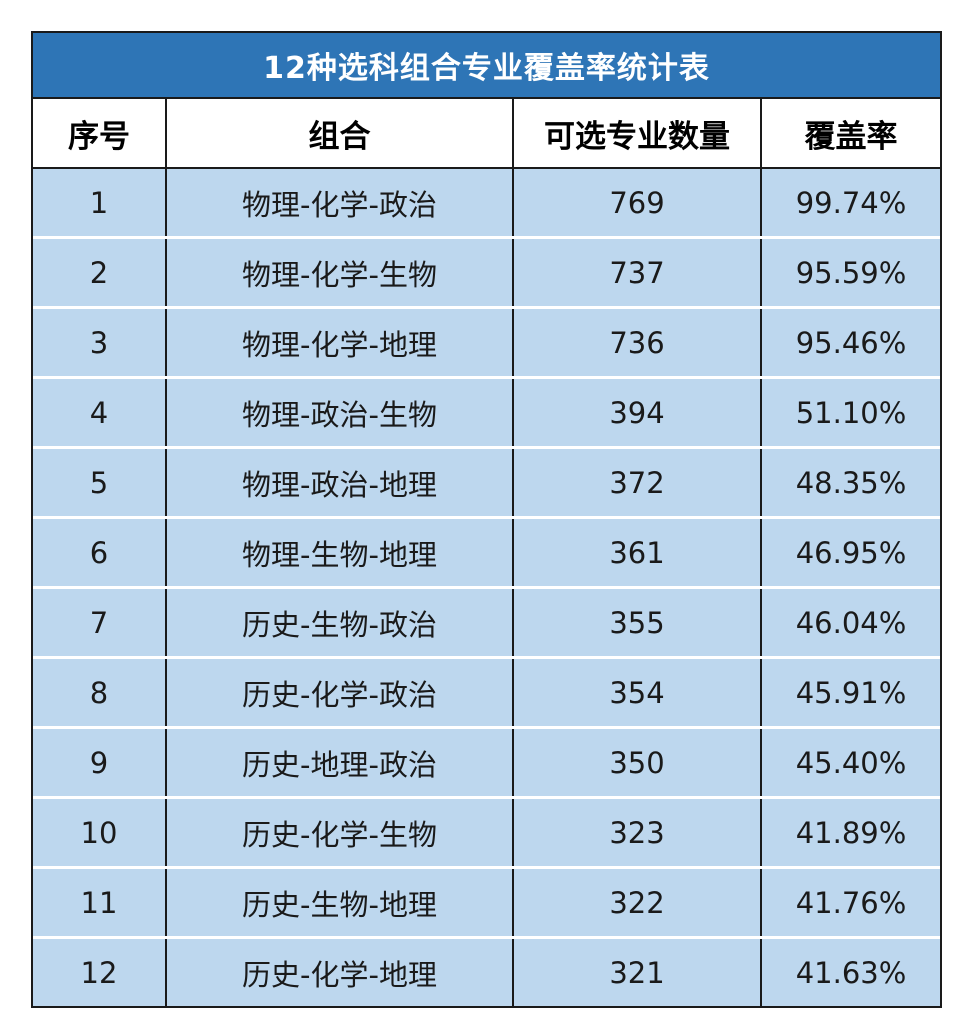 Image resolution: width=975 pixels, height=1027 pixels. I want to click on cell-index: 3, so click(99, 342).